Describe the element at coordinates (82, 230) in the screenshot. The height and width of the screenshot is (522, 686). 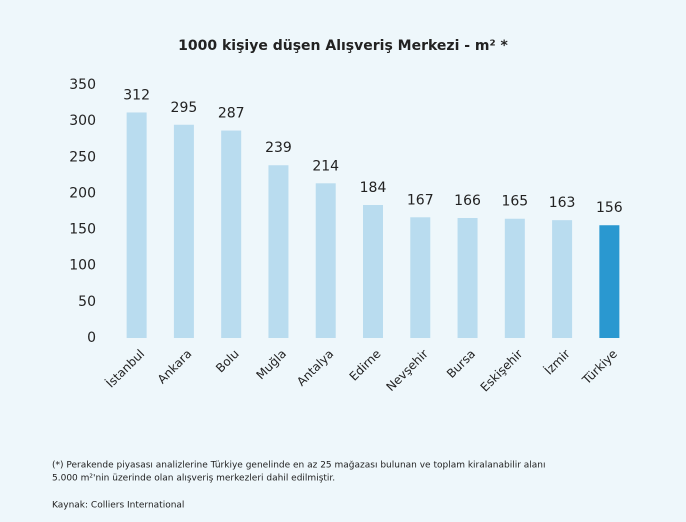
I see `y-tick-label: 150` at that location.